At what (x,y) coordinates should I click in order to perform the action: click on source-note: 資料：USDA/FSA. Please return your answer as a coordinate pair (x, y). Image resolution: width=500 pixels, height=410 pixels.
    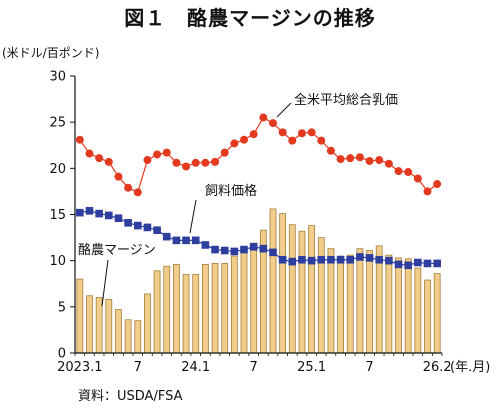
    Looking at the image, I should click on (130, 396).